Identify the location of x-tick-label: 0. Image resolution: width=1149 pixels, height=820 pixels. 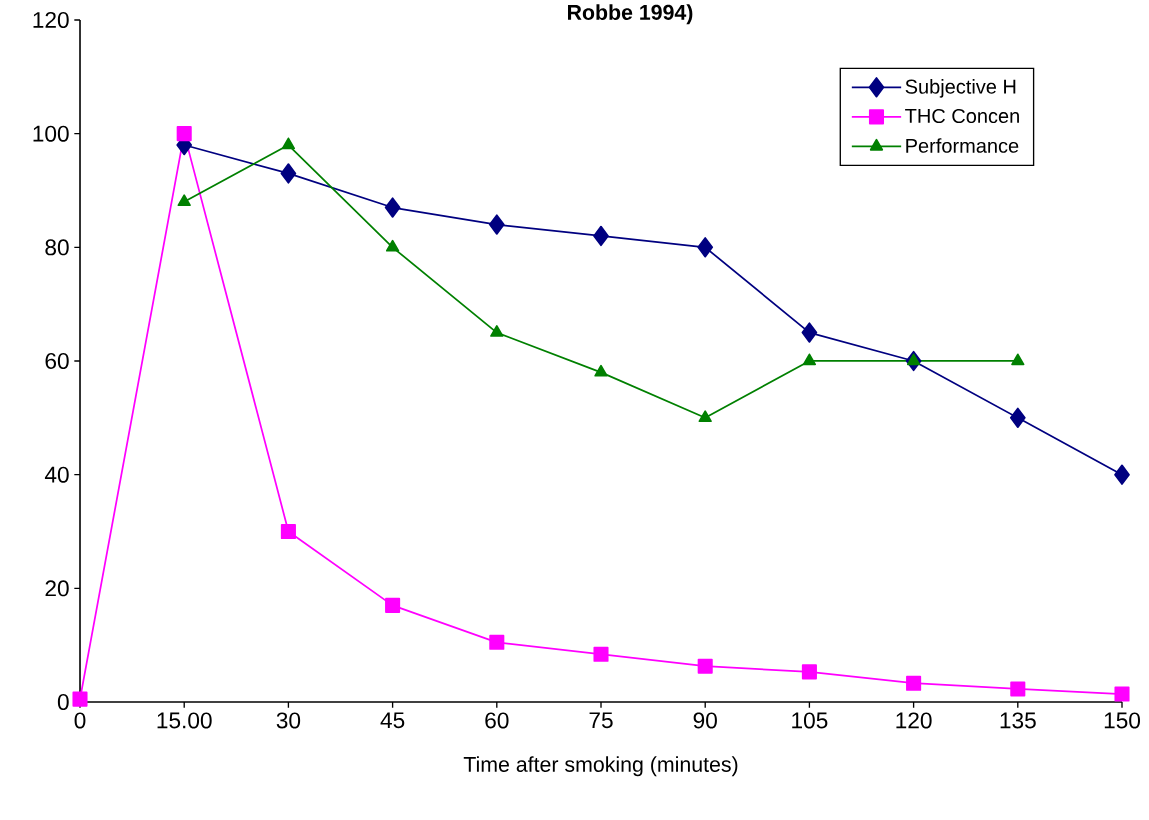
(80, 720).